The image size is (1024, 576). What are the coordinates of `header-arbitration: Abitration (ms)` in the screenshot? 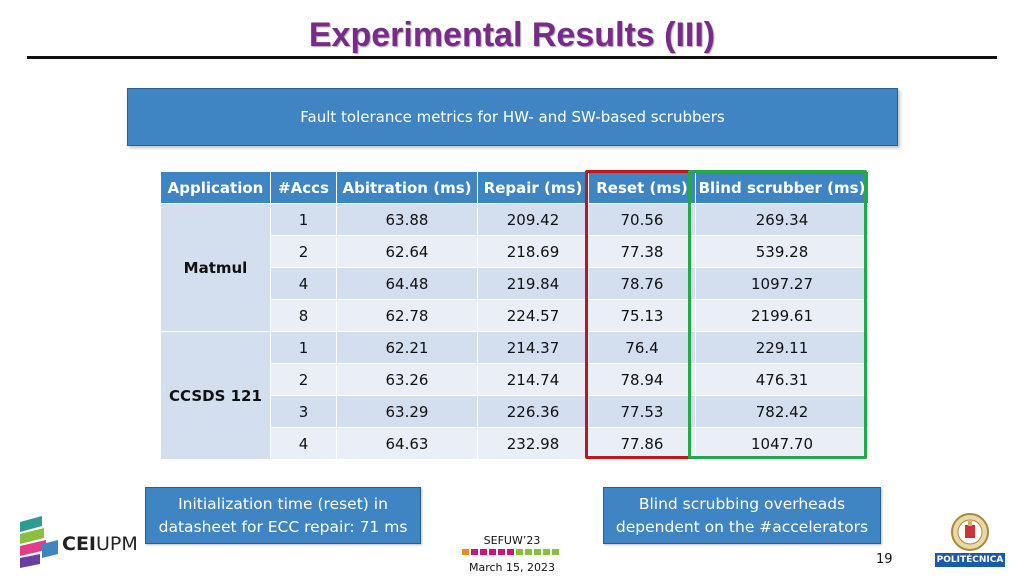 It's located at (407, 187).